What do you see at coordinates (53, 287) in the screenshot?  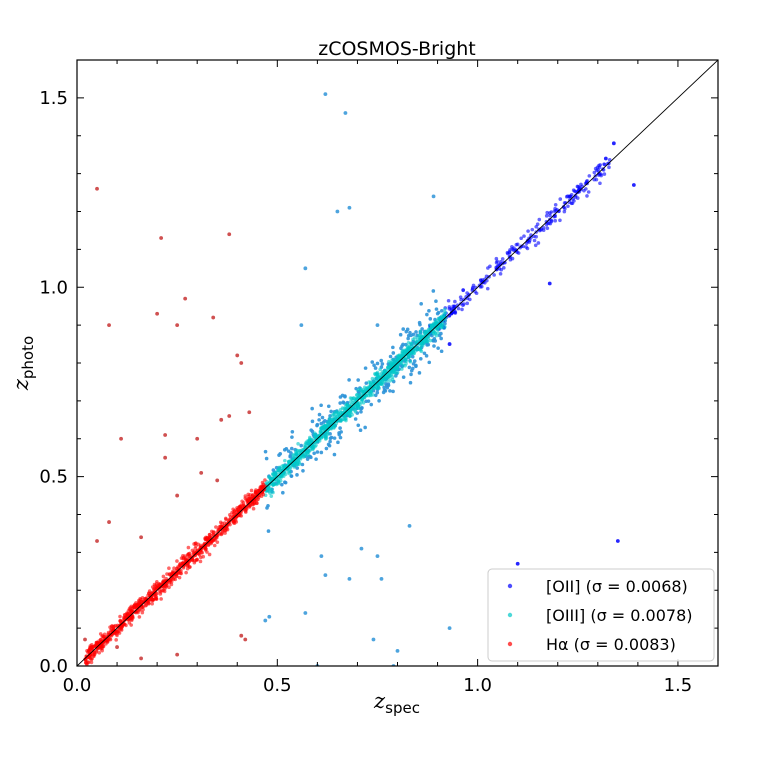 I see `y-tick-label: 1.0` at bounding box center [53, 287].